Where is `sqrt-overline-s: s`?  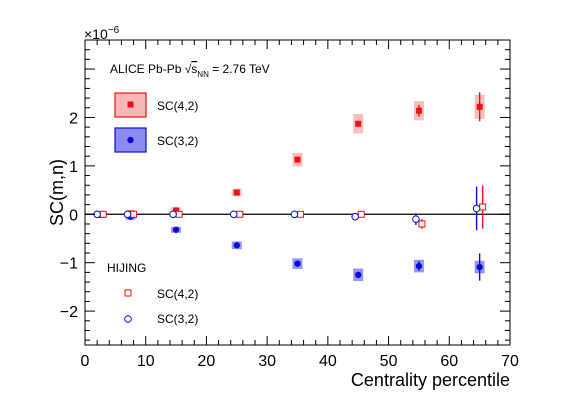
sqrt-overline-s: s is located at coordinates (194, 69).